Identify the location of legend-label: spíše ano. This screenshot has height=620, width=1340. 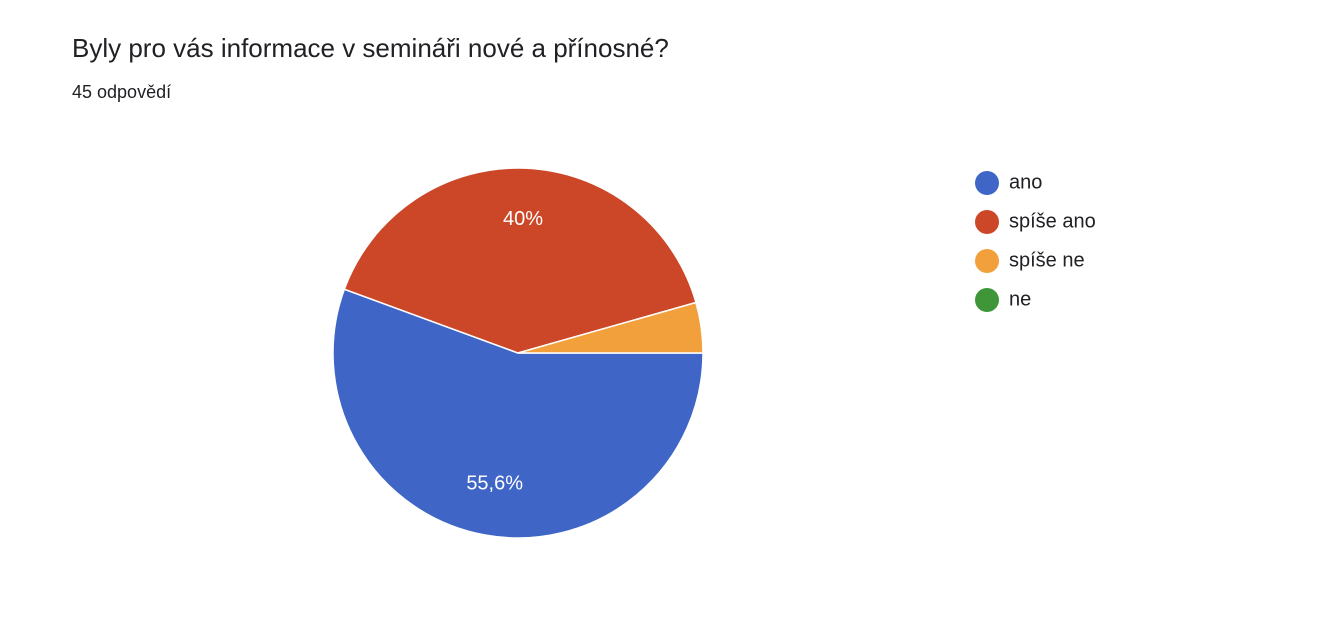
(1052, 221).